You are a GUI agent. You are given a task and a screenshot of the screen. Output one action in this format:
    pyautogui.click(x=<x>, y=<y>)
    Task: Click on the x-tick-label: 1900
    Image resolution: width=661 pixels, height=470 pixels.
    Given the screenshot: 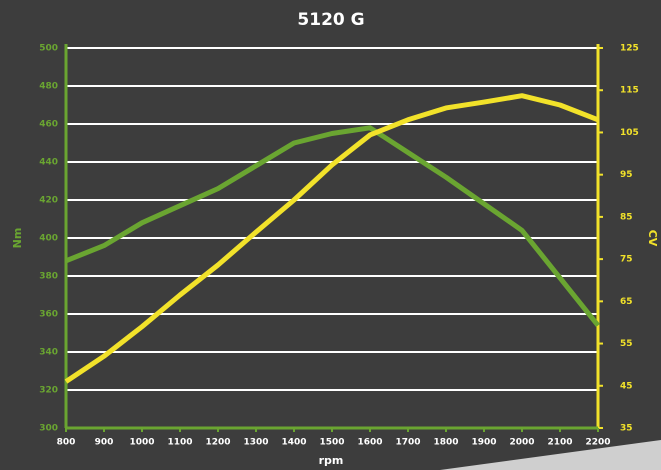 What is the action you would take?
    pyautogui.click(x=483, y=443)
    